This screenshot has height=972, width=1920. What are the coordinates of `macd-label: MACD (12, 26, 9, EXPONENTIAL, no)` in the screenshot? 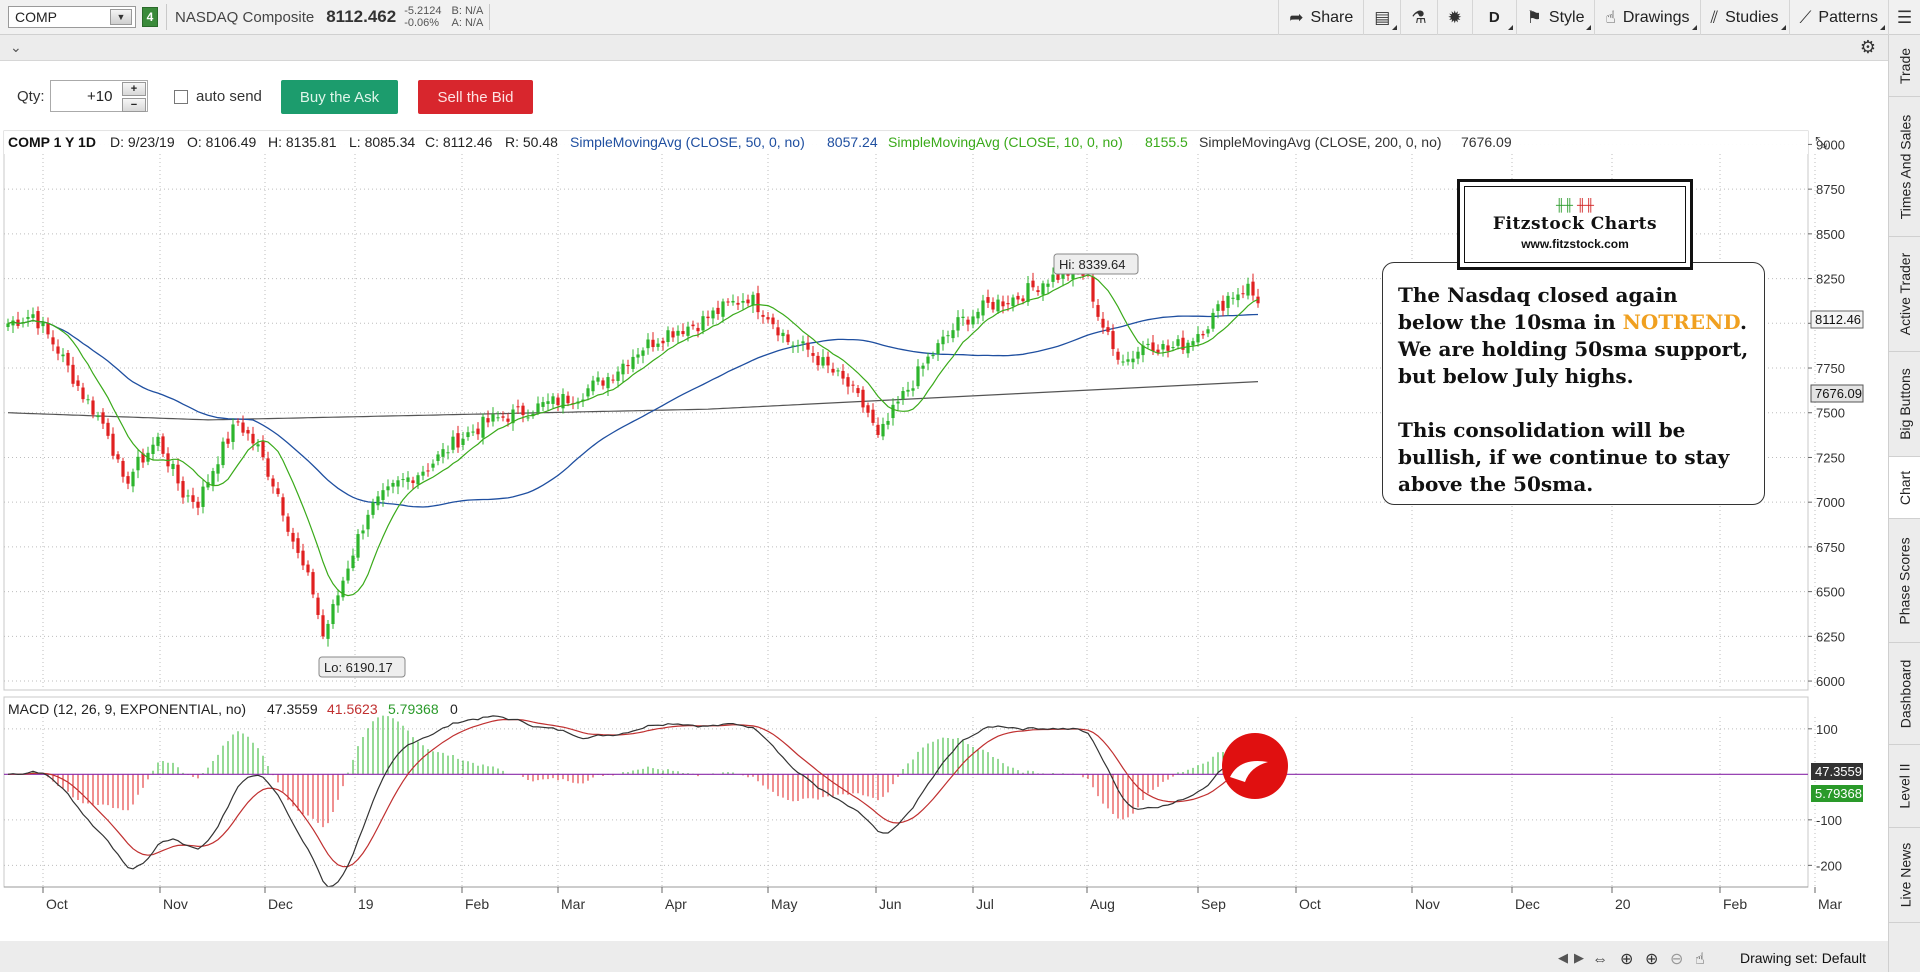 It's located at (127, 709).